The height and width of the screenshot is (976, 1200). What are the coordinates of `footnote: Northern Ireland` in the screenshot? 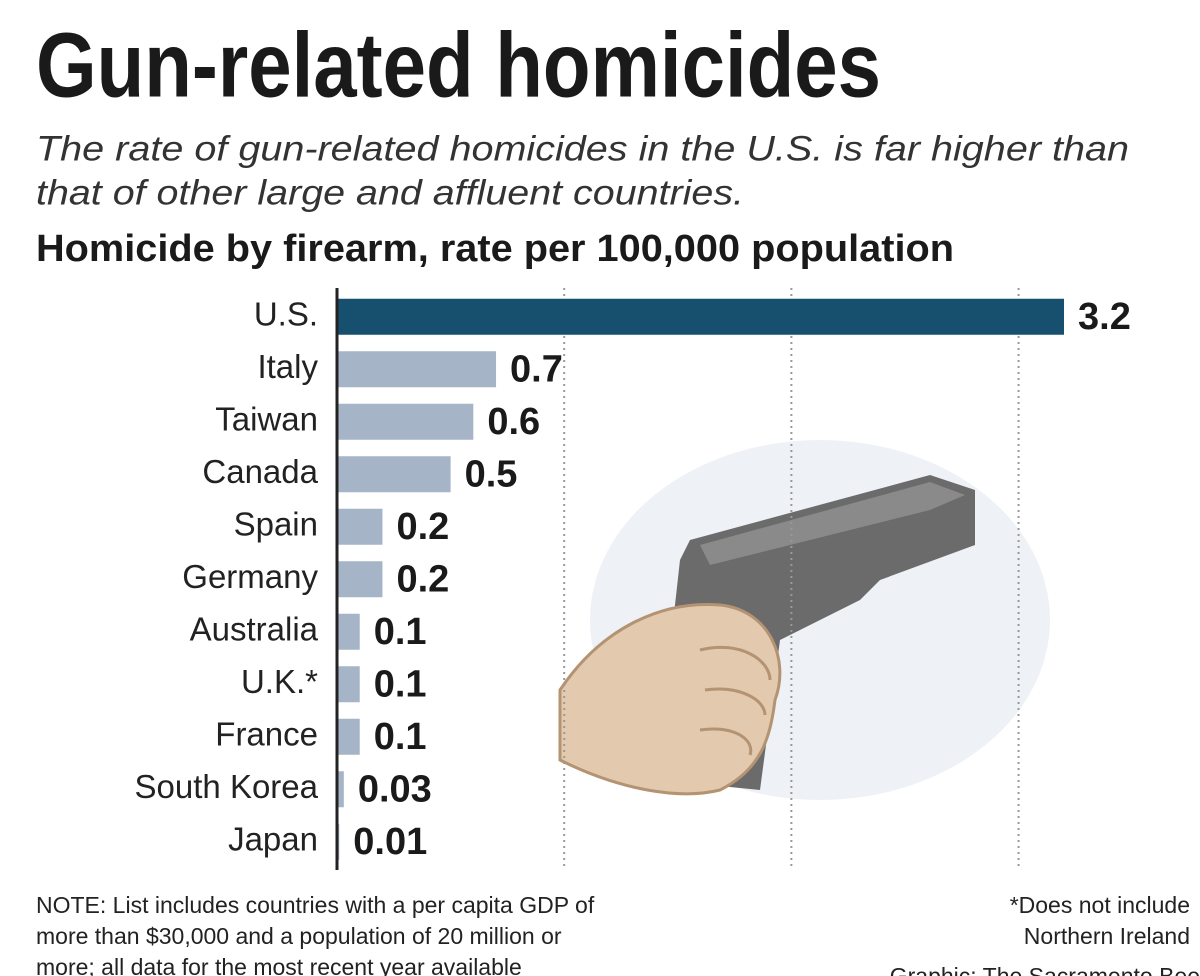 It's located at (1107, 936).